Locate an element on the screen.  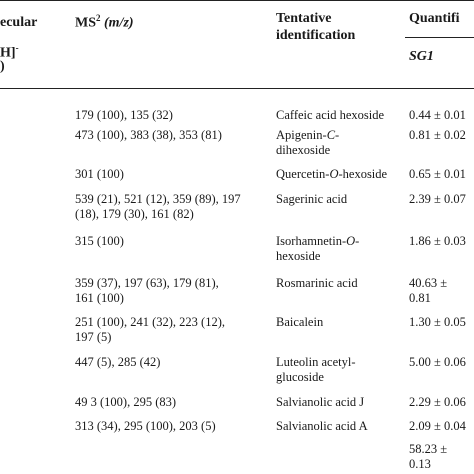
id-line: Sagerinic acid is located at coordinates (312, 199).